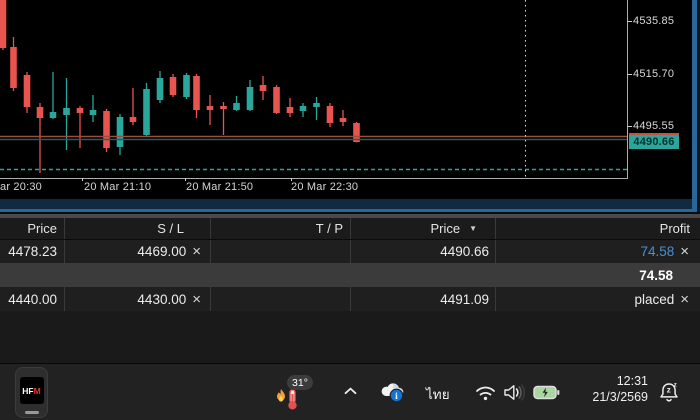 This screenshot has width=700, height=420. What do you see at coordinates (546, 392) in the screenshot?
I see `battery-charging-icon` at bounding box center [546, 392].